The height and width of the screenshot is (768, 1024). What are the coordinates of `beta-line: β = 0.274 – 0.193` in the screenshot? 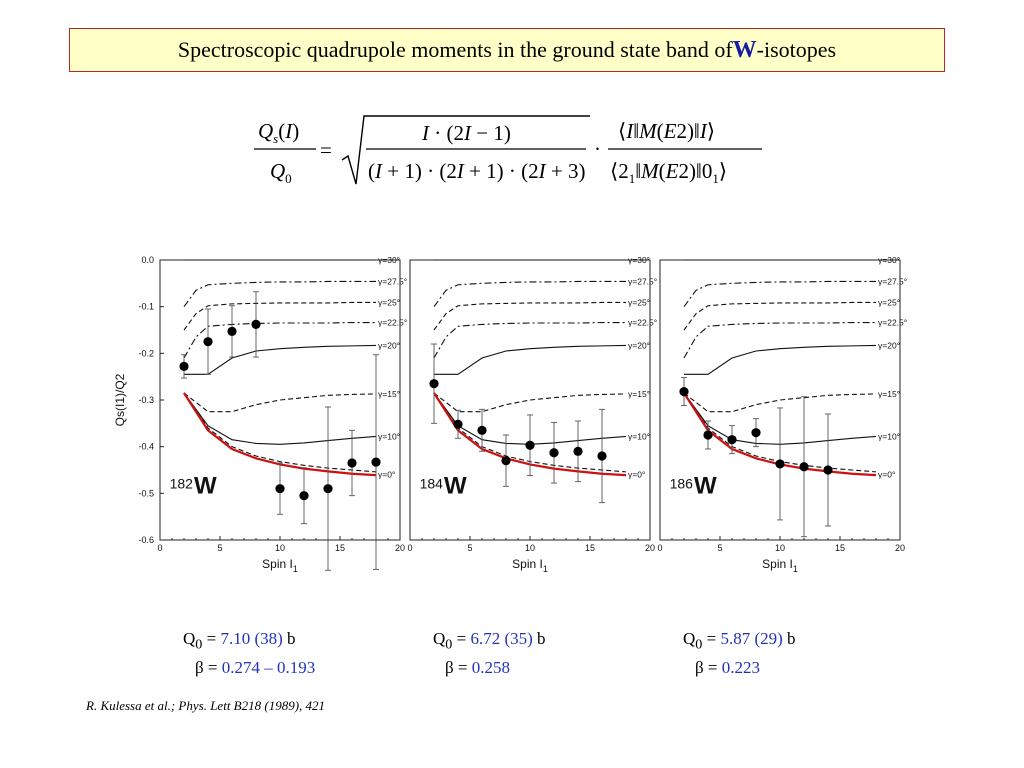 It's located at (249, 668).